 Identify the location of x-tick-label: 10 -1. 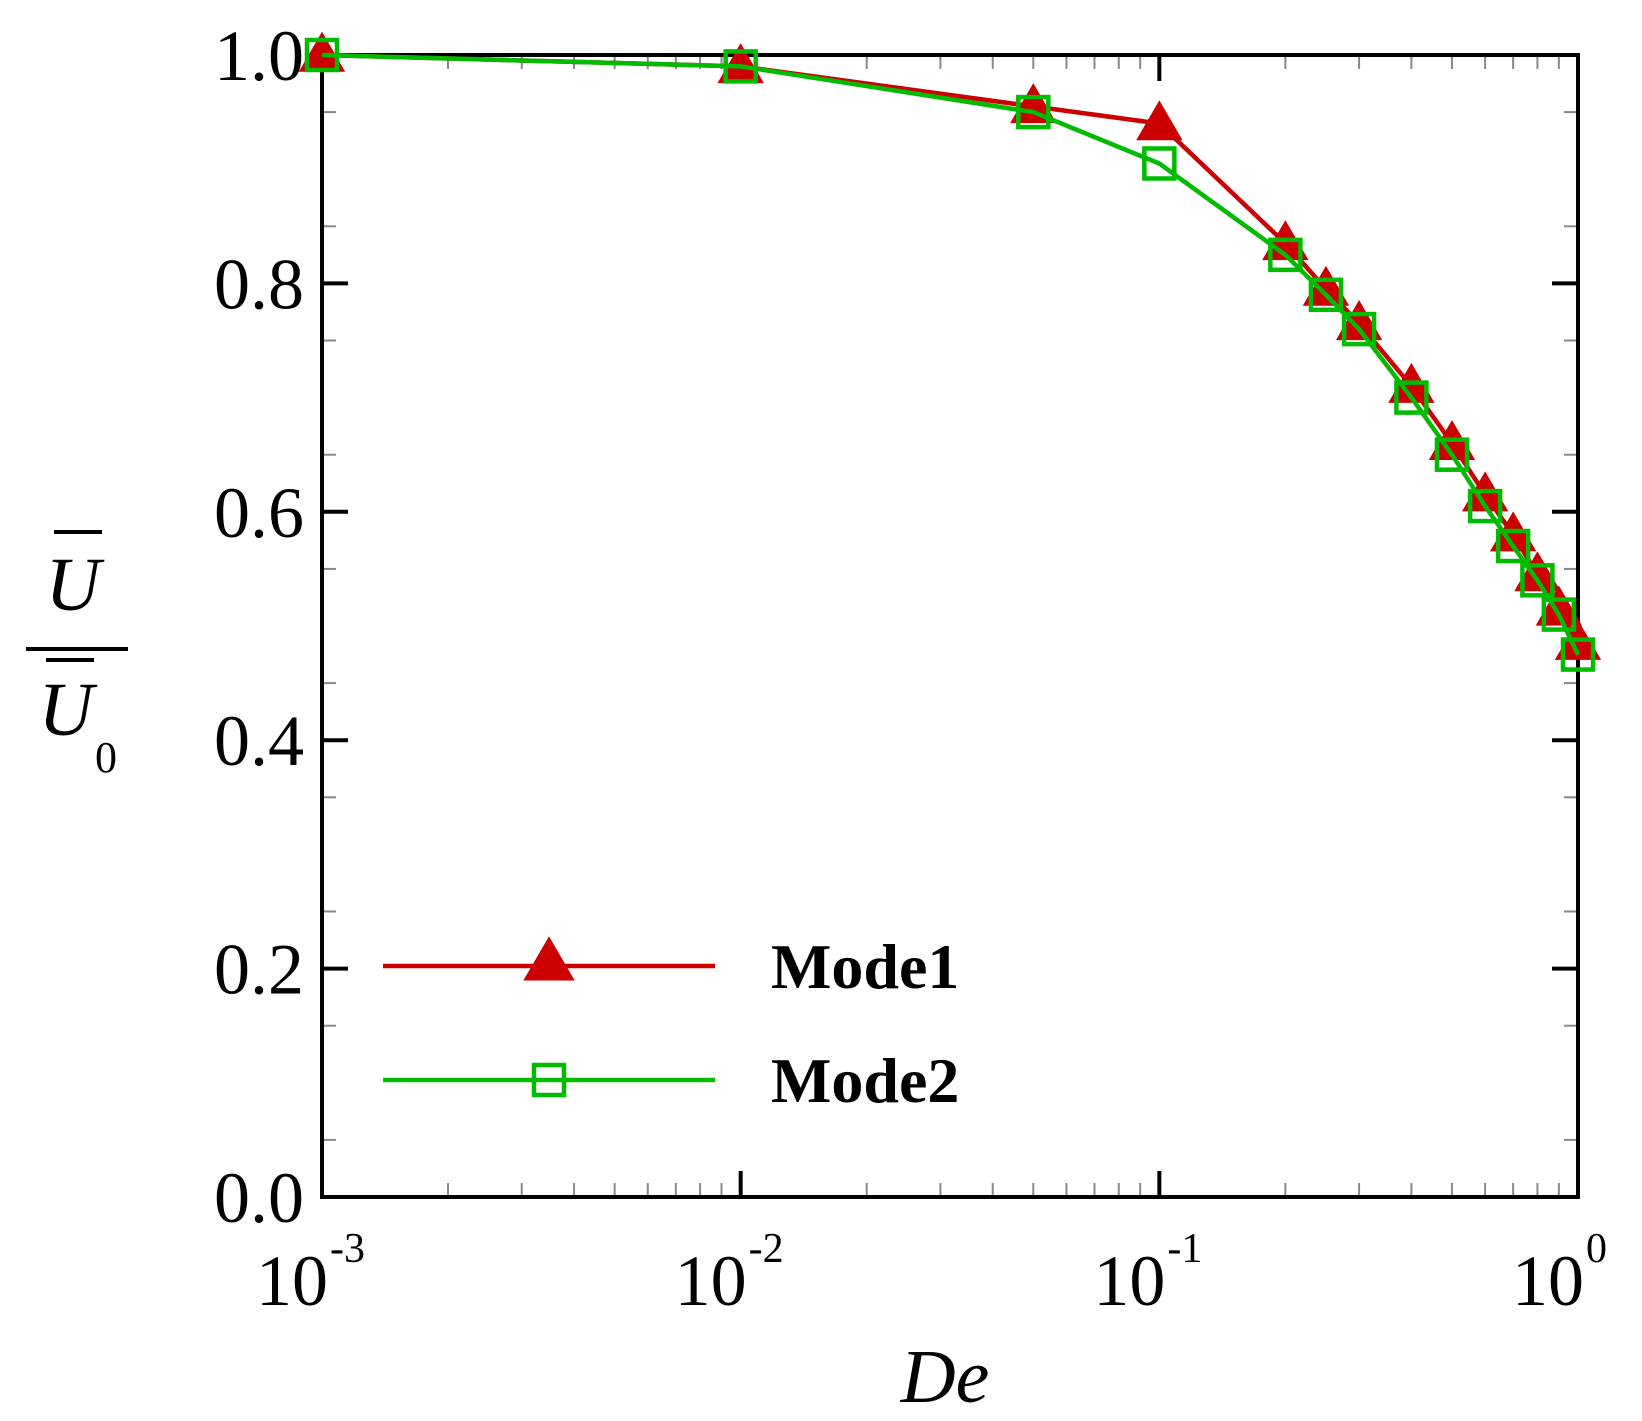
(1147, 1273).